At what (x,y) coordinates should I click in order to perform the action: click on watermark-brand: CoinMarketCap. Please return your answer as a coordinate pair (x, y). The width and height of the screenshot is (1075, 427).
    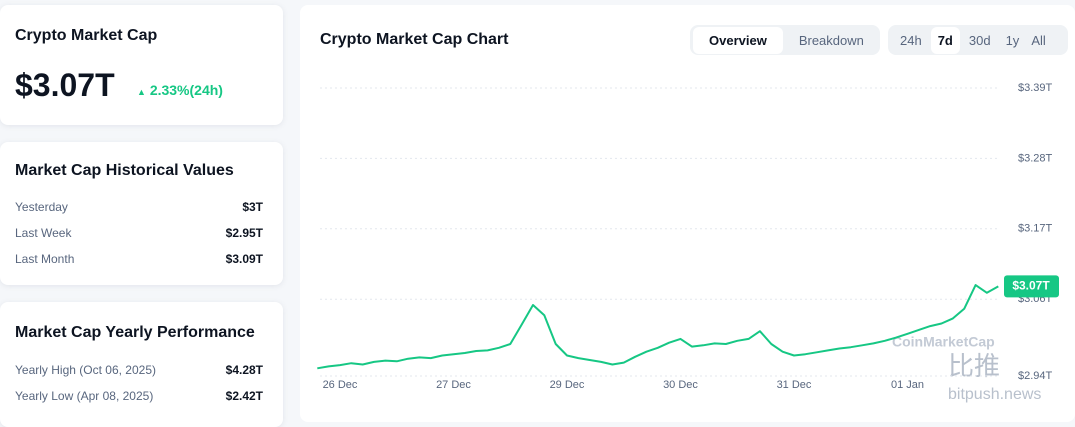
    Looking at the image, I should click on (943, 342).